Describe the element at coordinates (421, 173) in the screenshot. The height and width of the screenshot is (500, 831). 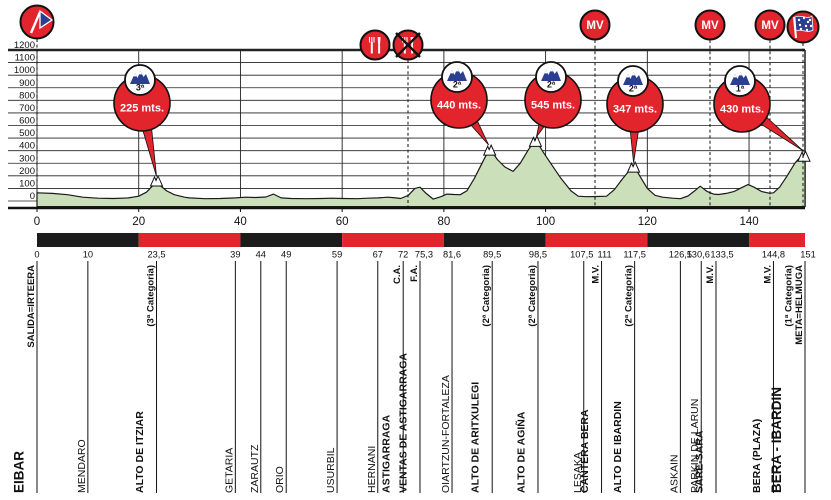
I see `elevation-profile` at that location.